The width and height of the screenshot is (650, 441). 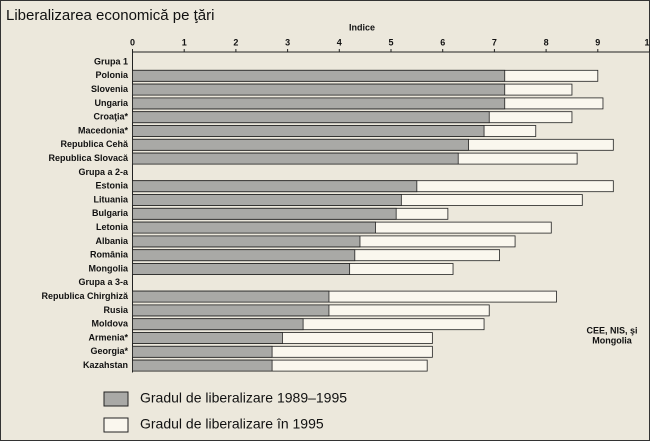 What do you see at coordinates (132, 42) in the screenshot?
I see `x-tick-label: 0` at bounding box center [132, 42].